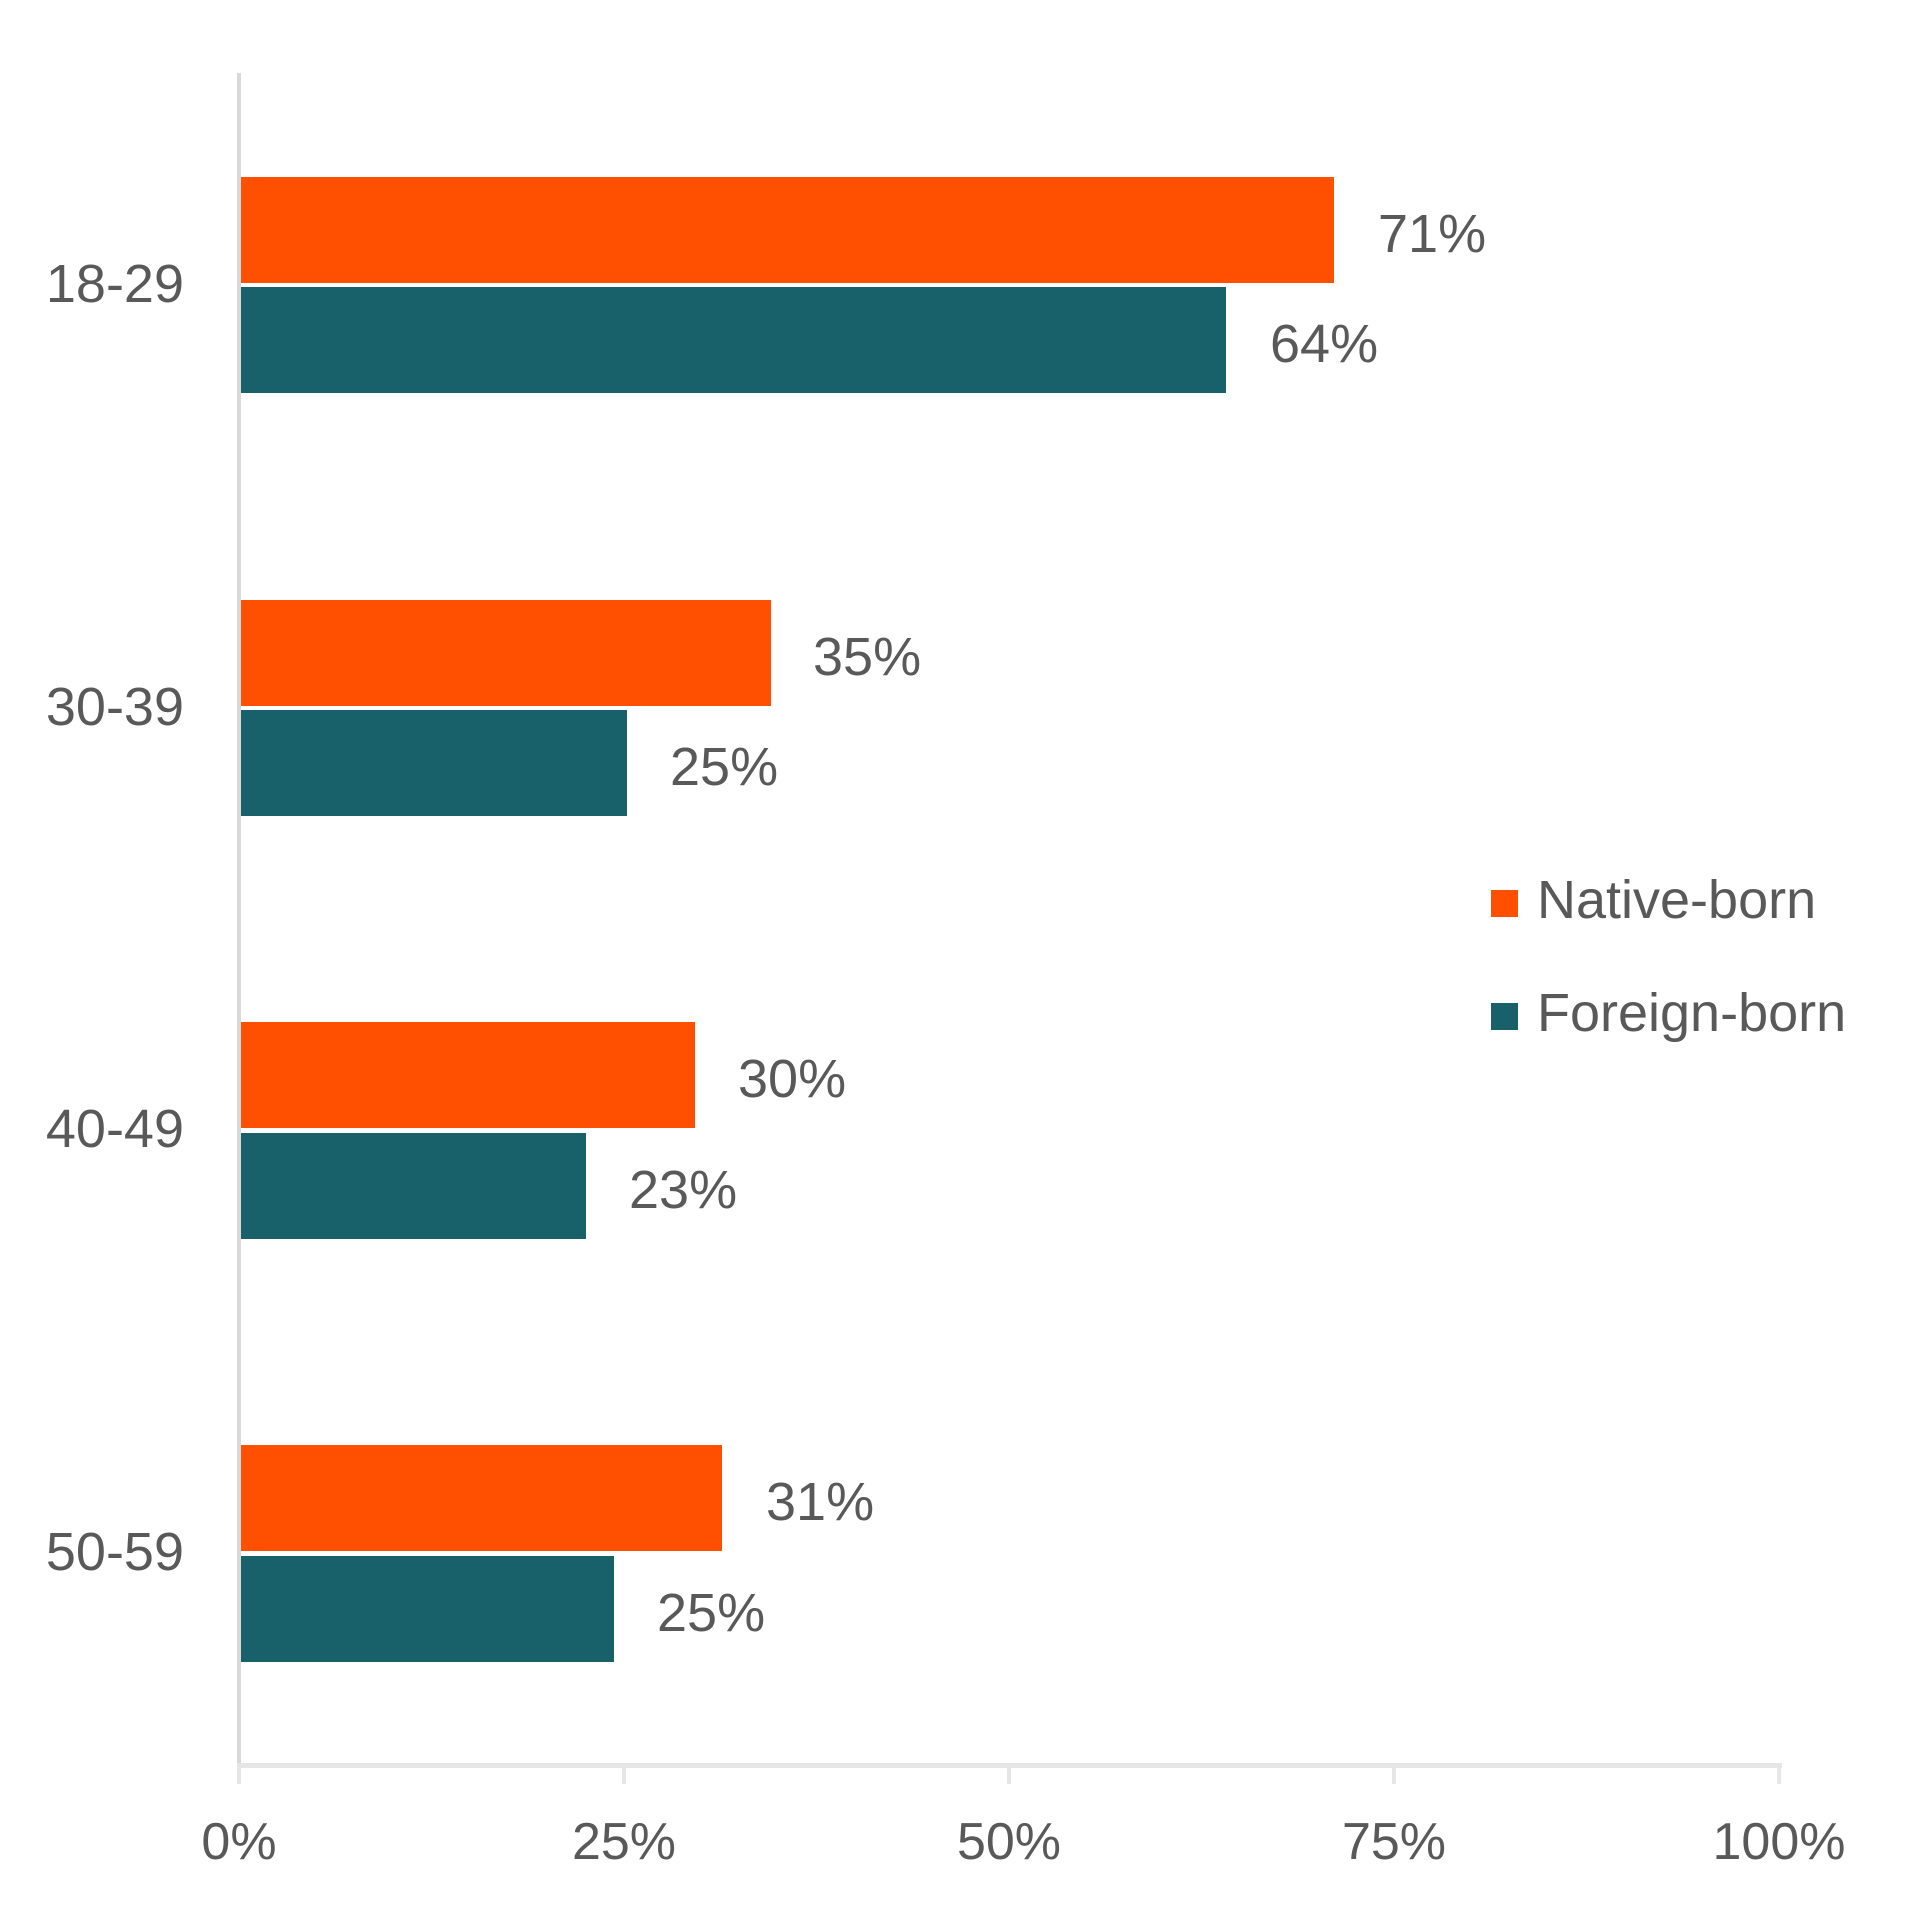  Describe the element at coordinates (1394, 1842) in the screenshot. I see `x-tick-label: 75%` at that location.